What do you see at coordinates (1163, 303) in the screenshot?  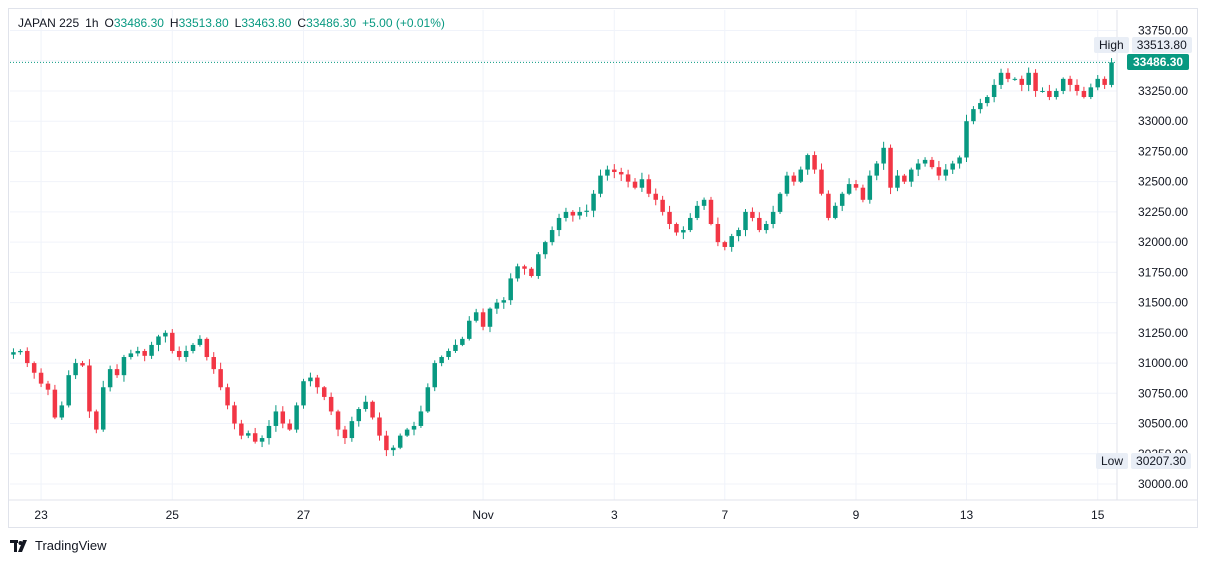 I see `price-tick-label: 31500.00` at bounding box center [1163, 303].